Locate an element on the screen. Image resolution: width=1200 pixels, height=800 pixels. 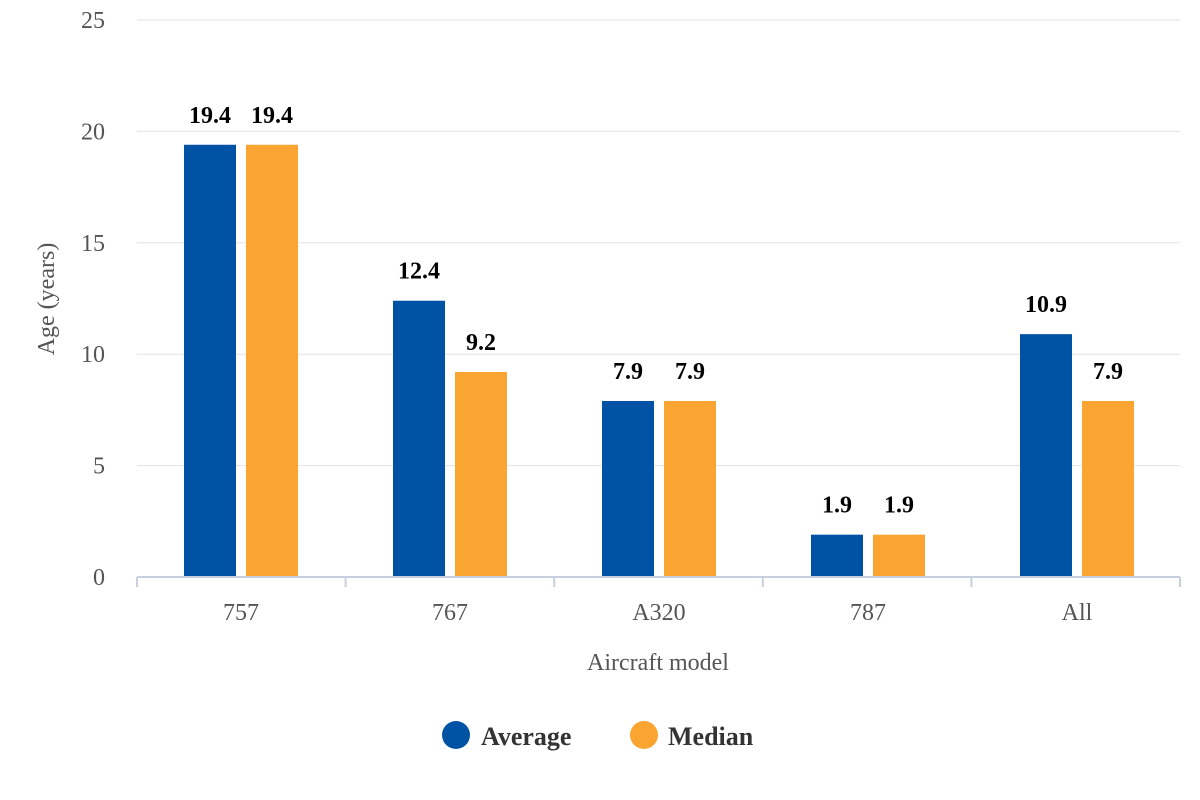
data-label-average-787: 1.9 is located at coordinates (837, 506).